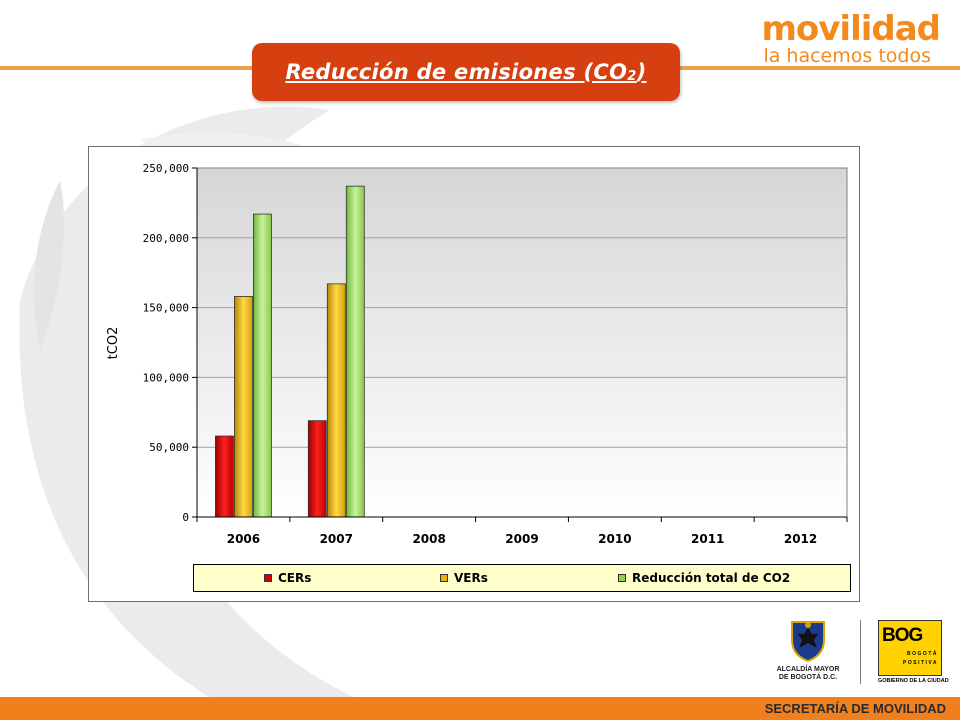  I want to click on y-tick-label: 150,000, so click(166, 308).